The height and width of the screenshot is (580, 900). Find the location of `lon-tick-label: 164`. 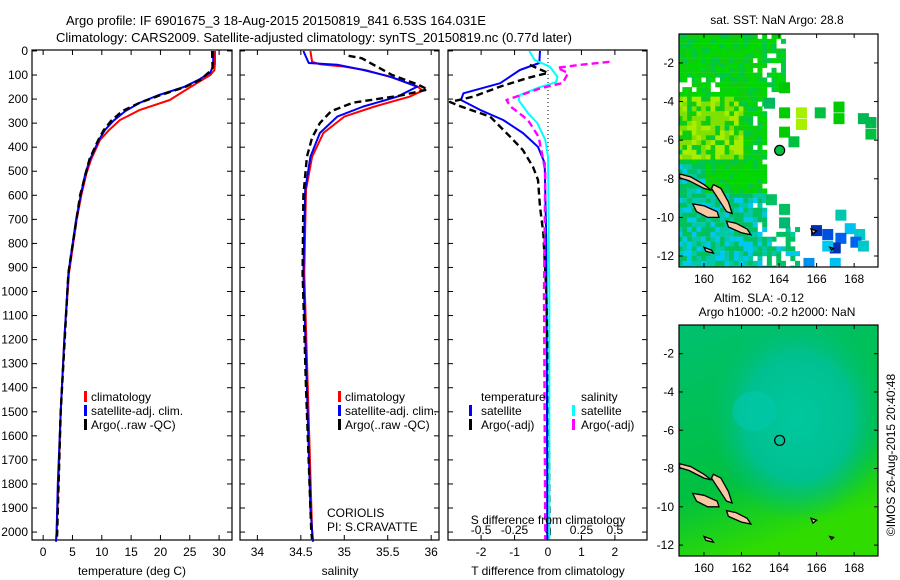

lon-tick-label: 164 is located at coordinates (779, 279).